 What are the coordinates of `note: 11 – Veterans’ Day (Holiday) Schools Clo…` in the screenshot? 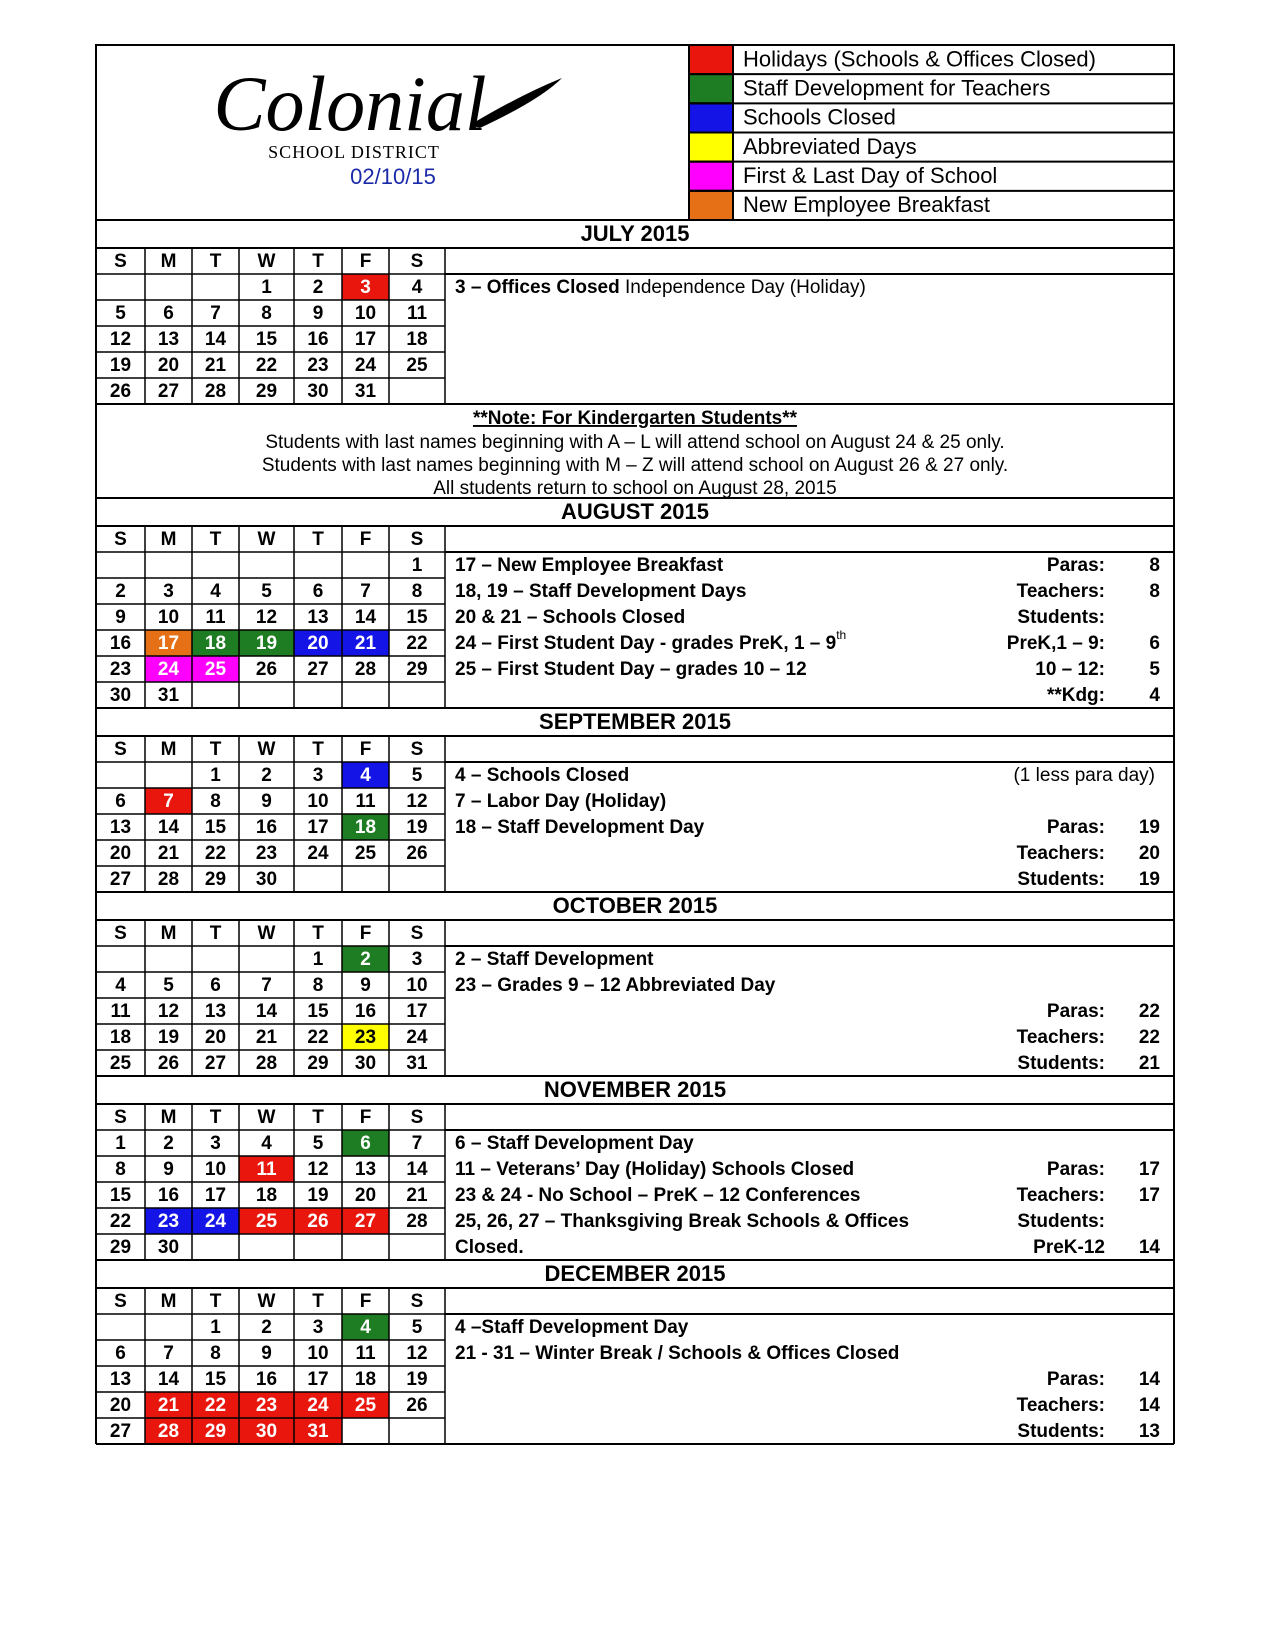 It's located at (654, 1169).